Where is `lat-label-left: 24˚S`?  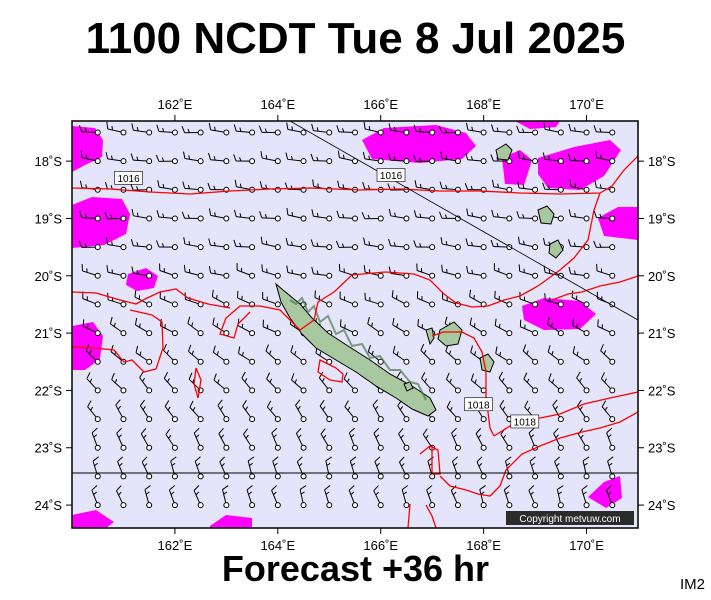
lat-label-left: 24˚S is located at coordinates (49, 505).